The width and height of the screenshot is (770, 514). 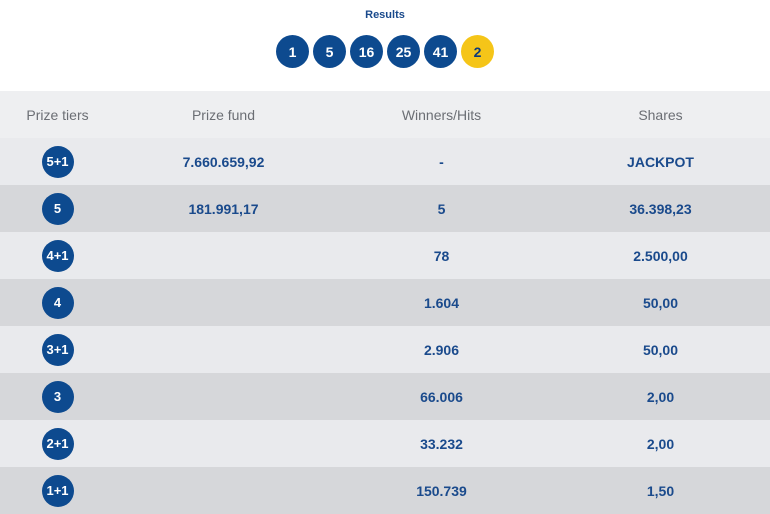 What do you see at coordinates (441, 349) in the screenshot?
I see `winners-cell: 2.906` at bounding box center [441, 349].